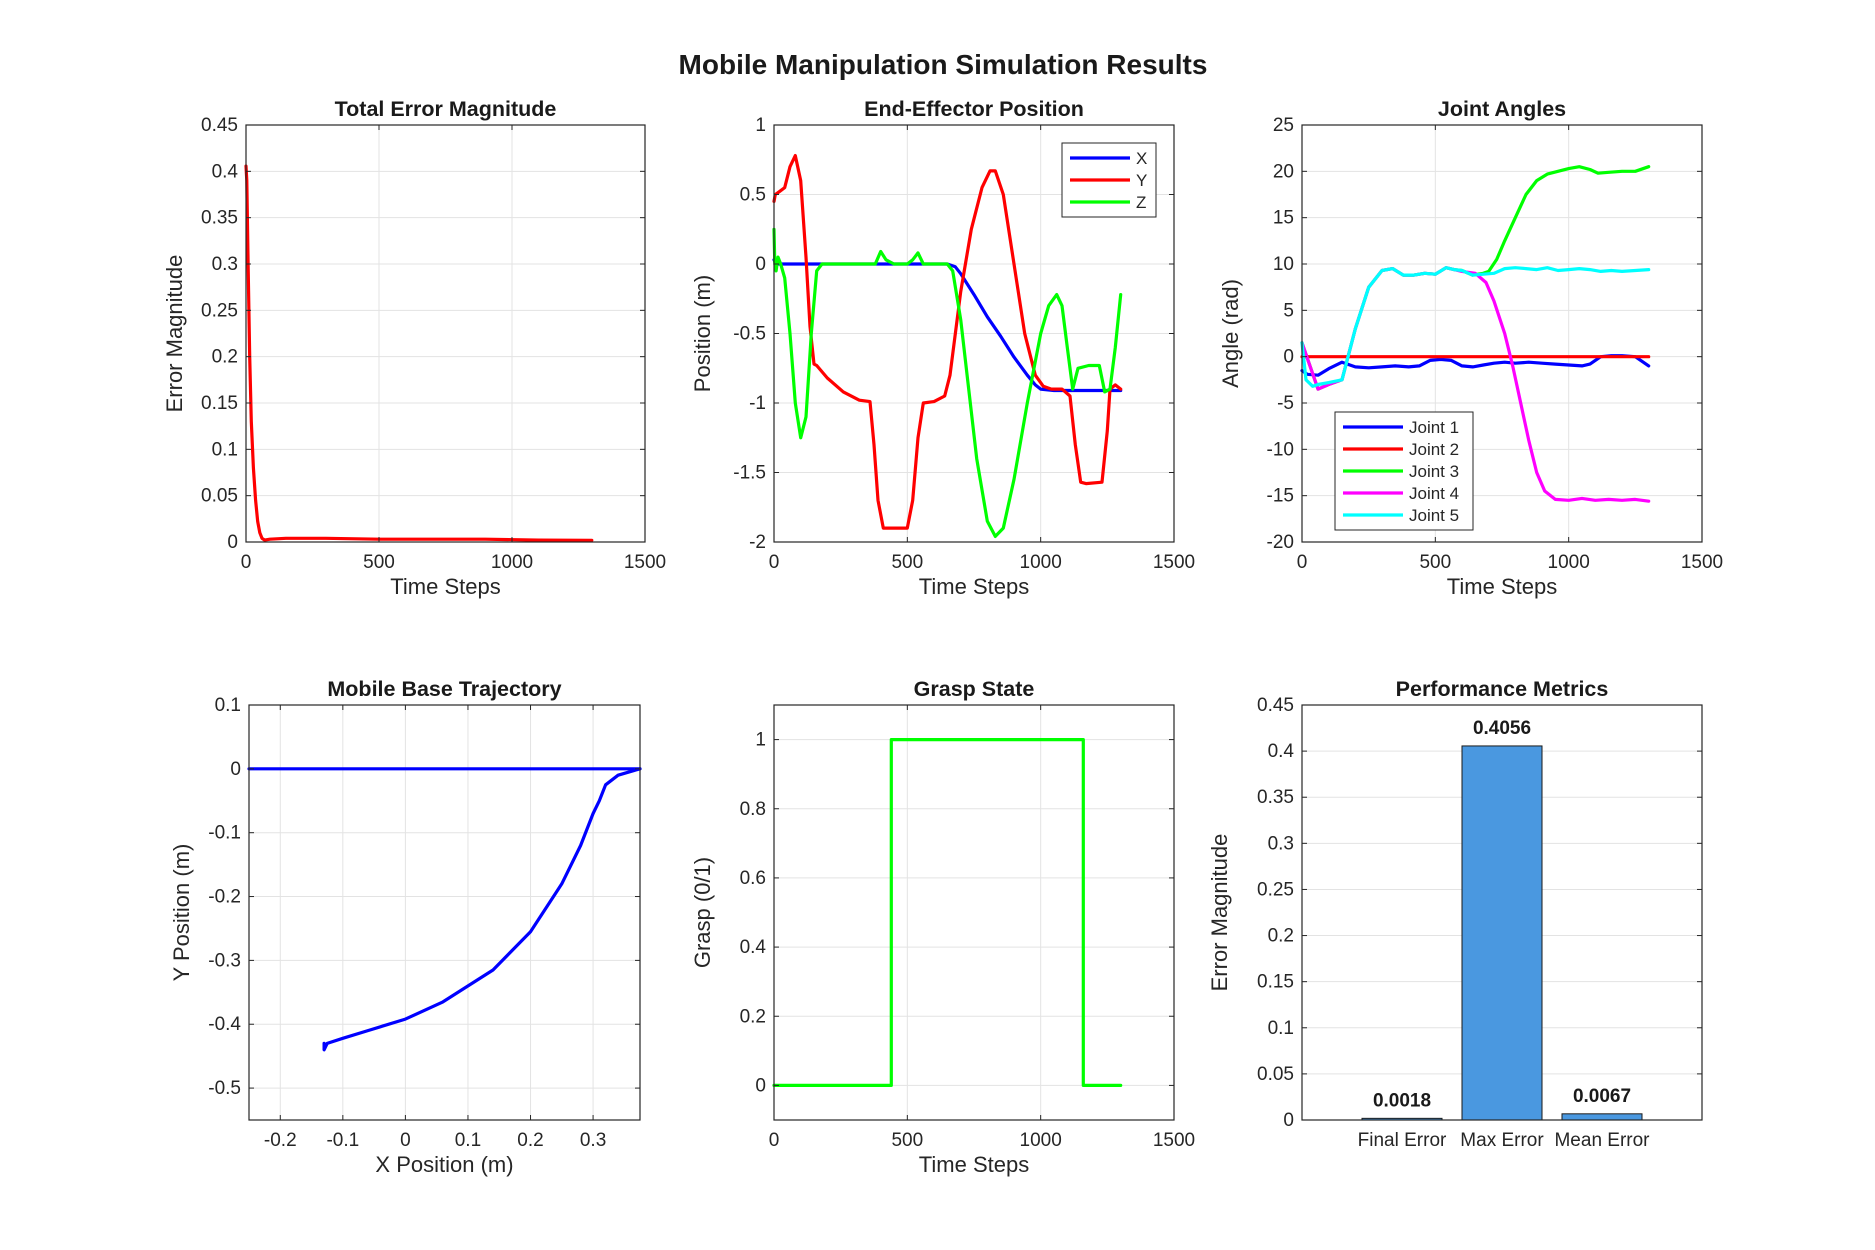 The width and height of the screenshot is (1875, 1250). Describe the element at coordinates (1141, 202) in the screenshot. I see `legend-label: Z` at that location.